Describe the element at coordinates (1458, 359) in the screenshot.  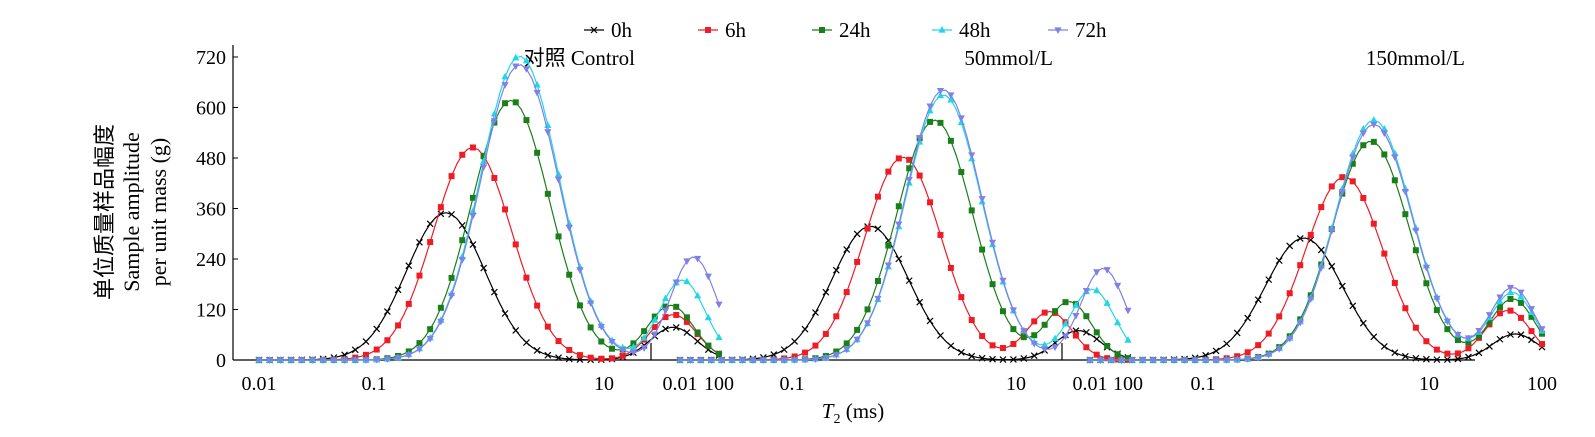
I see `point-p3-0h-70-b` at that location.